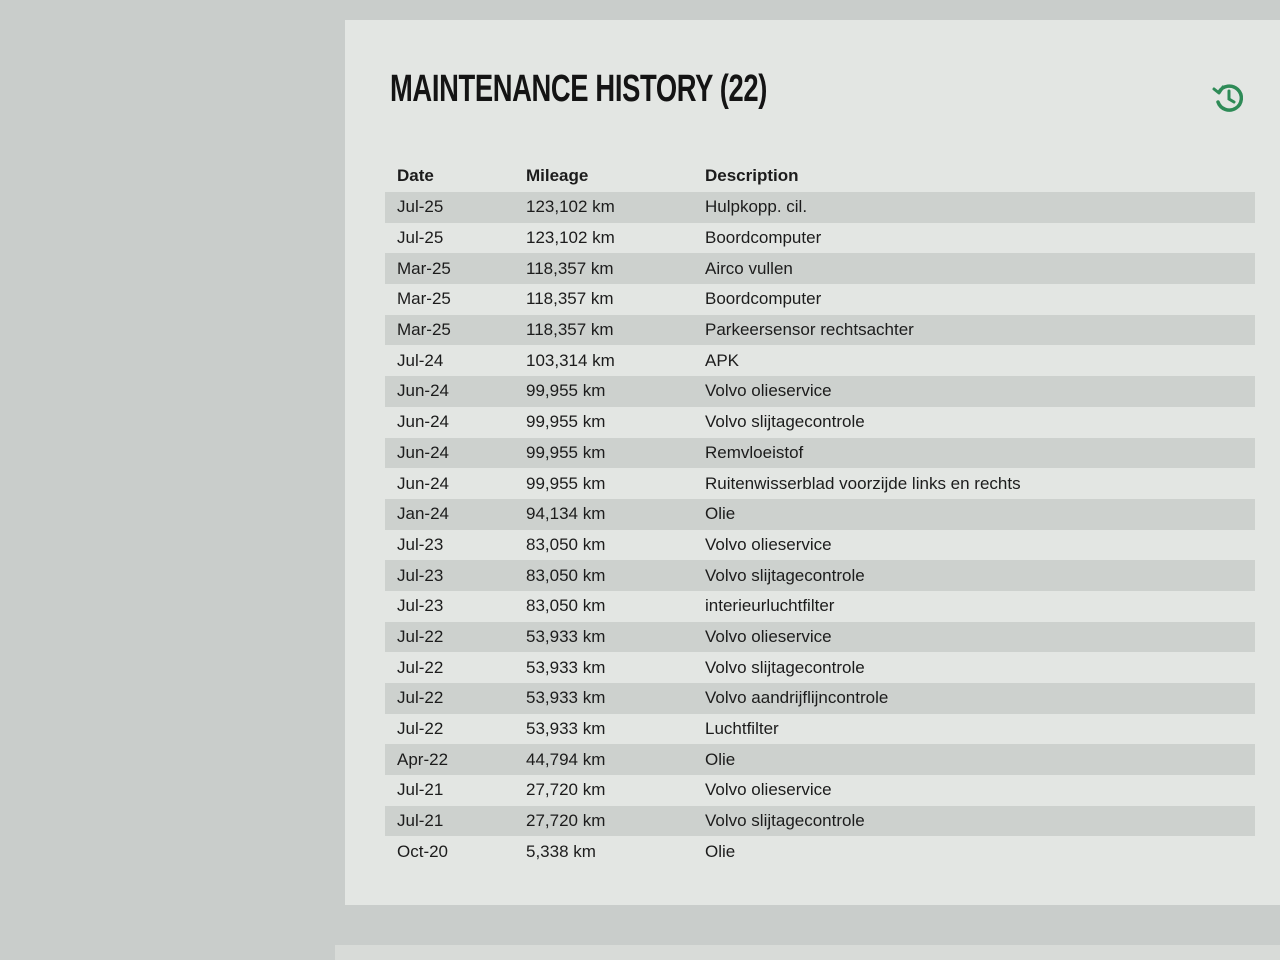 The width and height of the screenshot is (1280, 960). I want to click on table-row: Jun-24 99,955 km Volvo slijtagecontrole, so click(820, 422).